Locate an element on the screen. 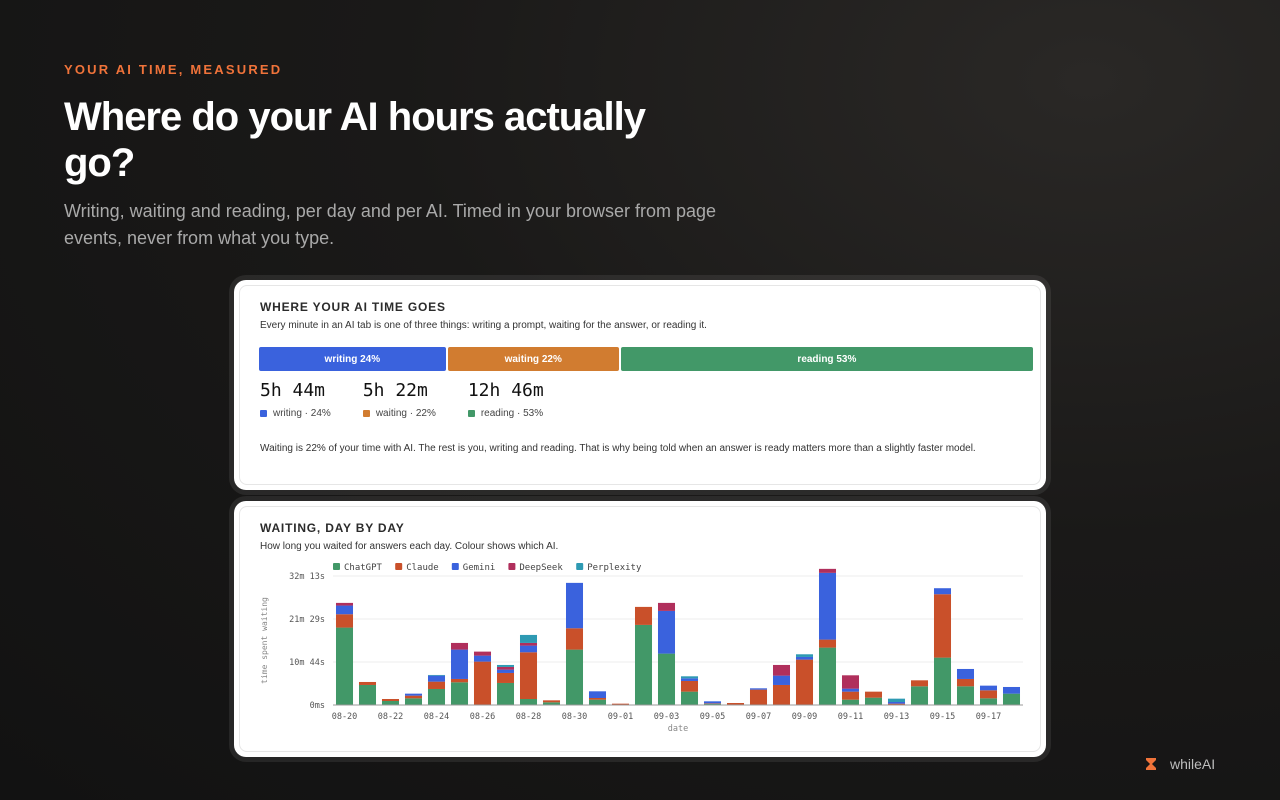 The width and height of the screenshot is (1280, 800). segment-reading: reading 53% is located at coordinates (826, 359).